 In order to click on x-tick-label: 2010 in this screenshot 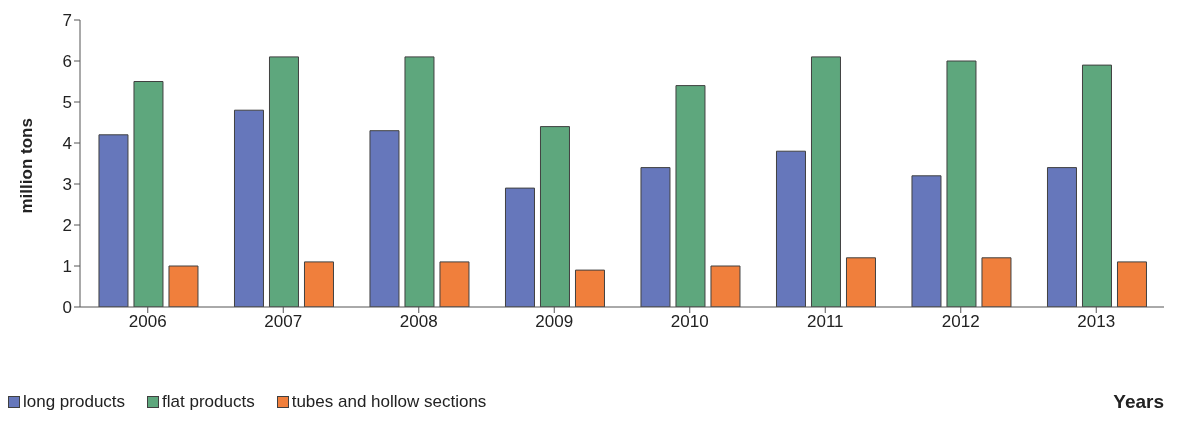, I will do `click(689, 322)`.